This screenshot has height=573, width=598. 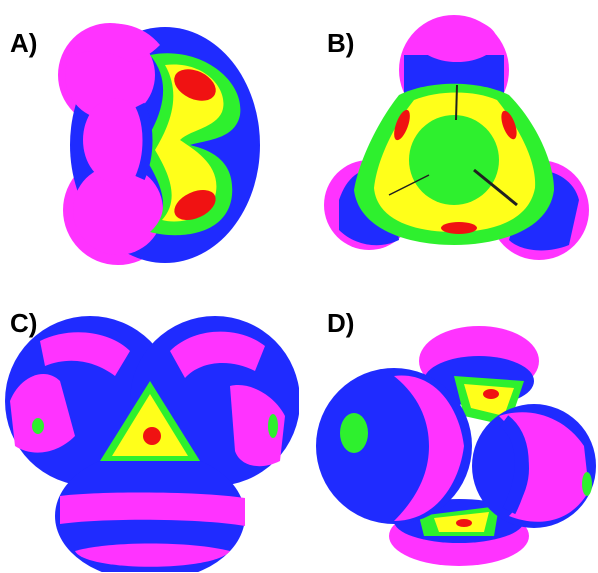 What do you see at coordinates (341, 323) in the screenshot?
I see `panel-d-label: D)` at bounding box center [341, 323].